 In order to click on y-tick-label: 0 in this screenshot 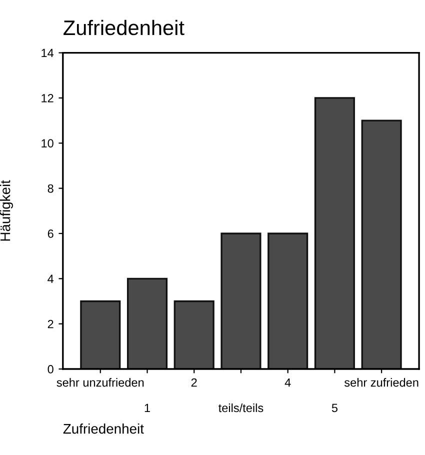, I will do `click(51, 369)`.